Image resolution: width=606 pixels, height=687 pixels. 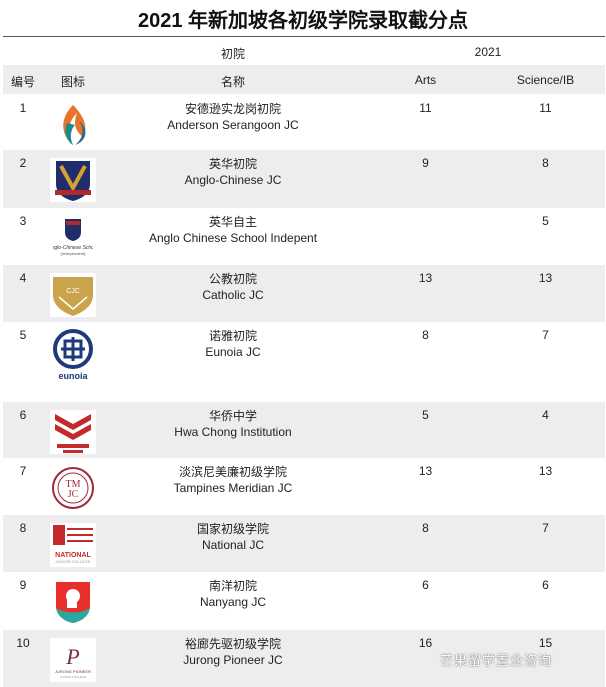 I want to click on tmjc-logo-icon: TM JC, so click(x=73, y=488).